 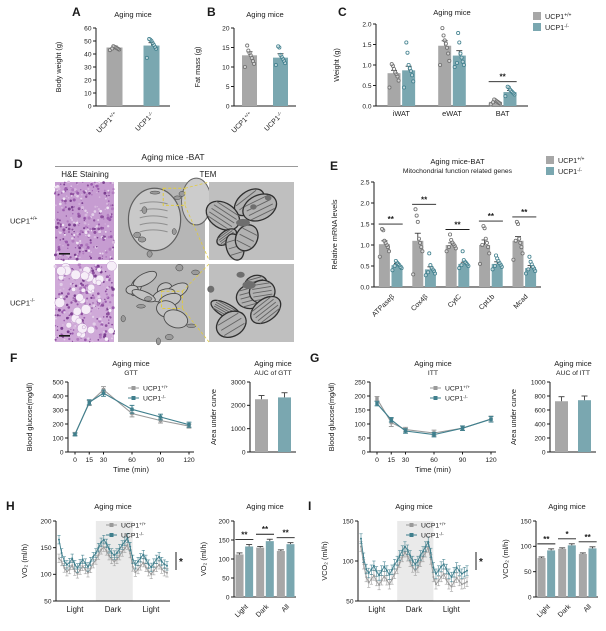 What do you see at coordinates (14, 358) in the screenshot?
I see `panel-label-f: F` at bounding box center [14, 358].